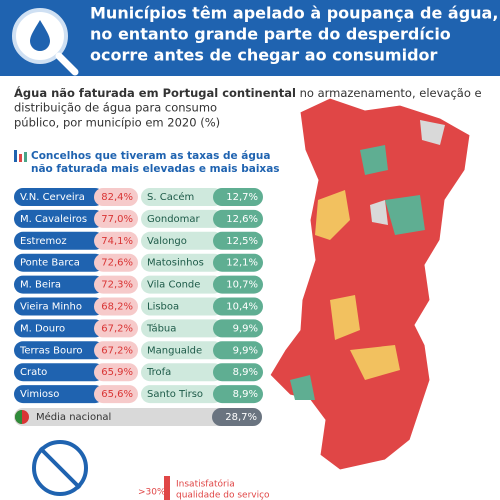  I want to click on row-value: 12,7%, so click(242, 197).